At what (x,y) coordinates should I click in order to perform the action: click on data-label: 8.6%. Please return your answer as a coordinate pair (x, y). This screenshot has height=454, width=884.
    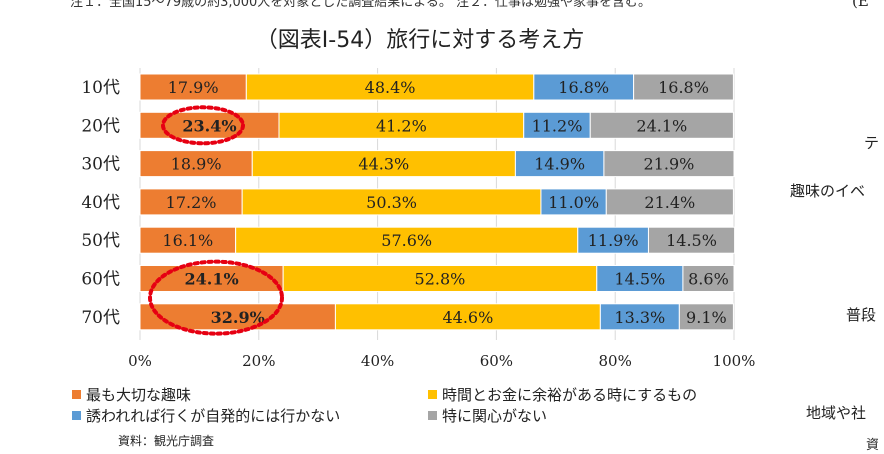
    Looking at the image, I should click on (708, 279).